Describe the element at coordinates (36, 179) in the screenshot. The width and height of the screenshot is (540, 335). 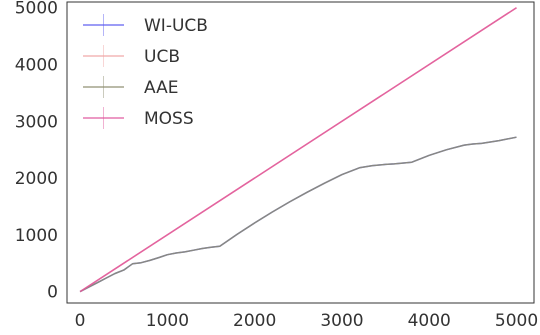
I see `y-tick-label: 2000` at that location.